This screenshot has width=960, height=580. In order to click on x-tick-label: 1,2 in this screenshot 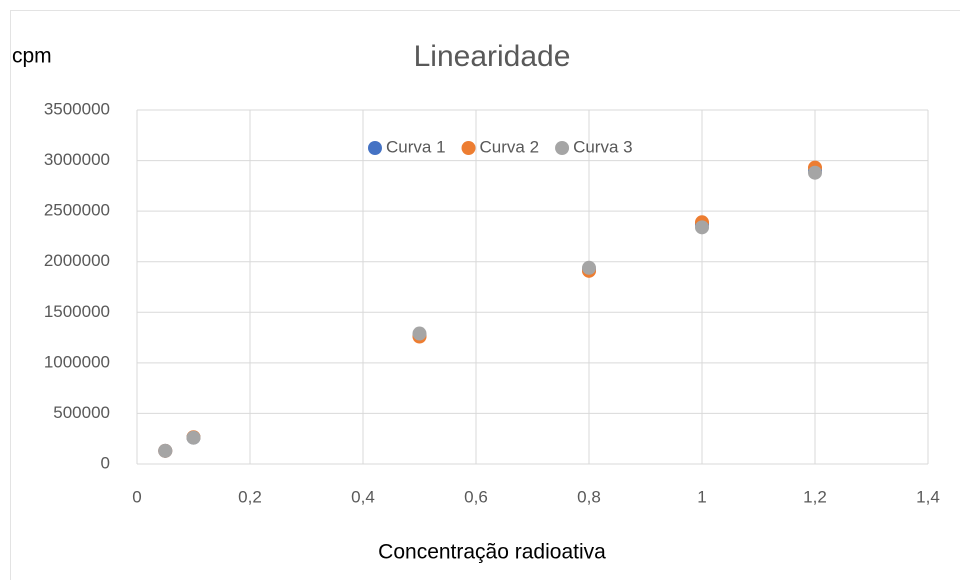, I will do `click(815, 496)`.